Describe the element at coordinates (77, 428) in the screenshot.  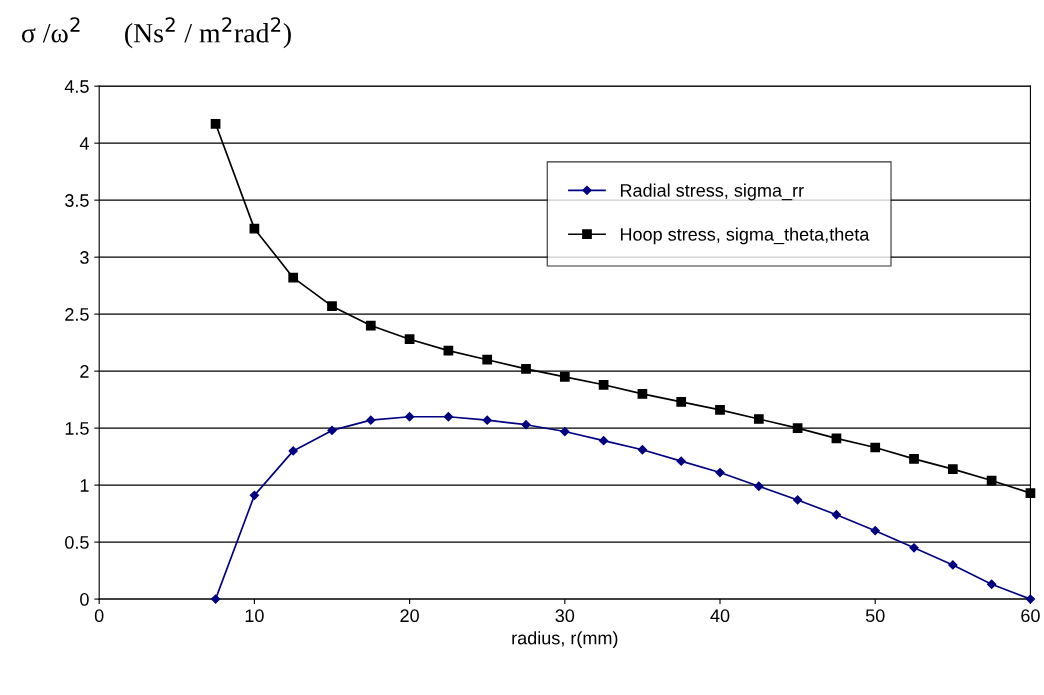
I see `y-tick-label: 1.5` at that location.